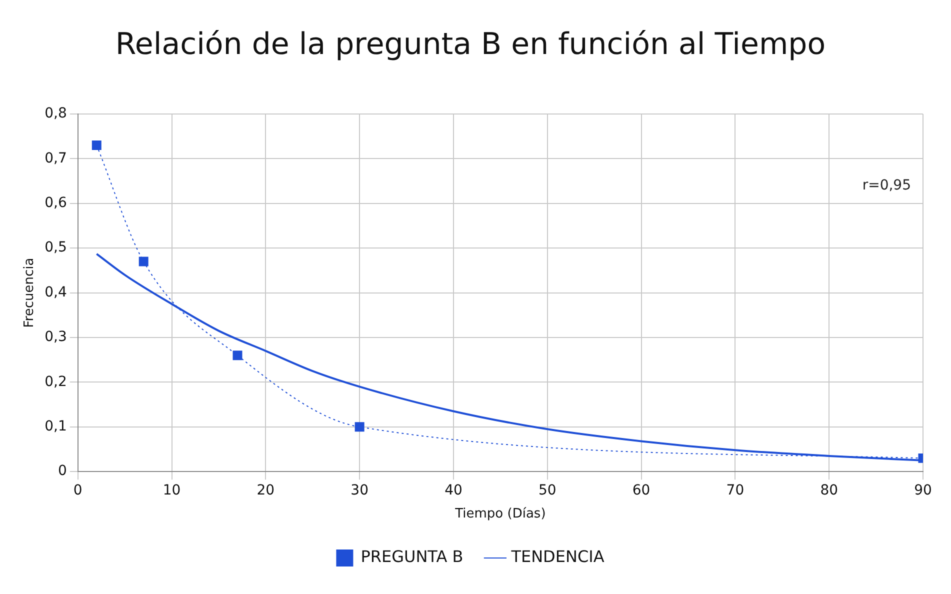 The width and height of the screenshot is (951, 594). What do you see at coordinates (171, 490) in the screenshot?
I see `x-tick-label: 10` at bounding box center [171, 490].